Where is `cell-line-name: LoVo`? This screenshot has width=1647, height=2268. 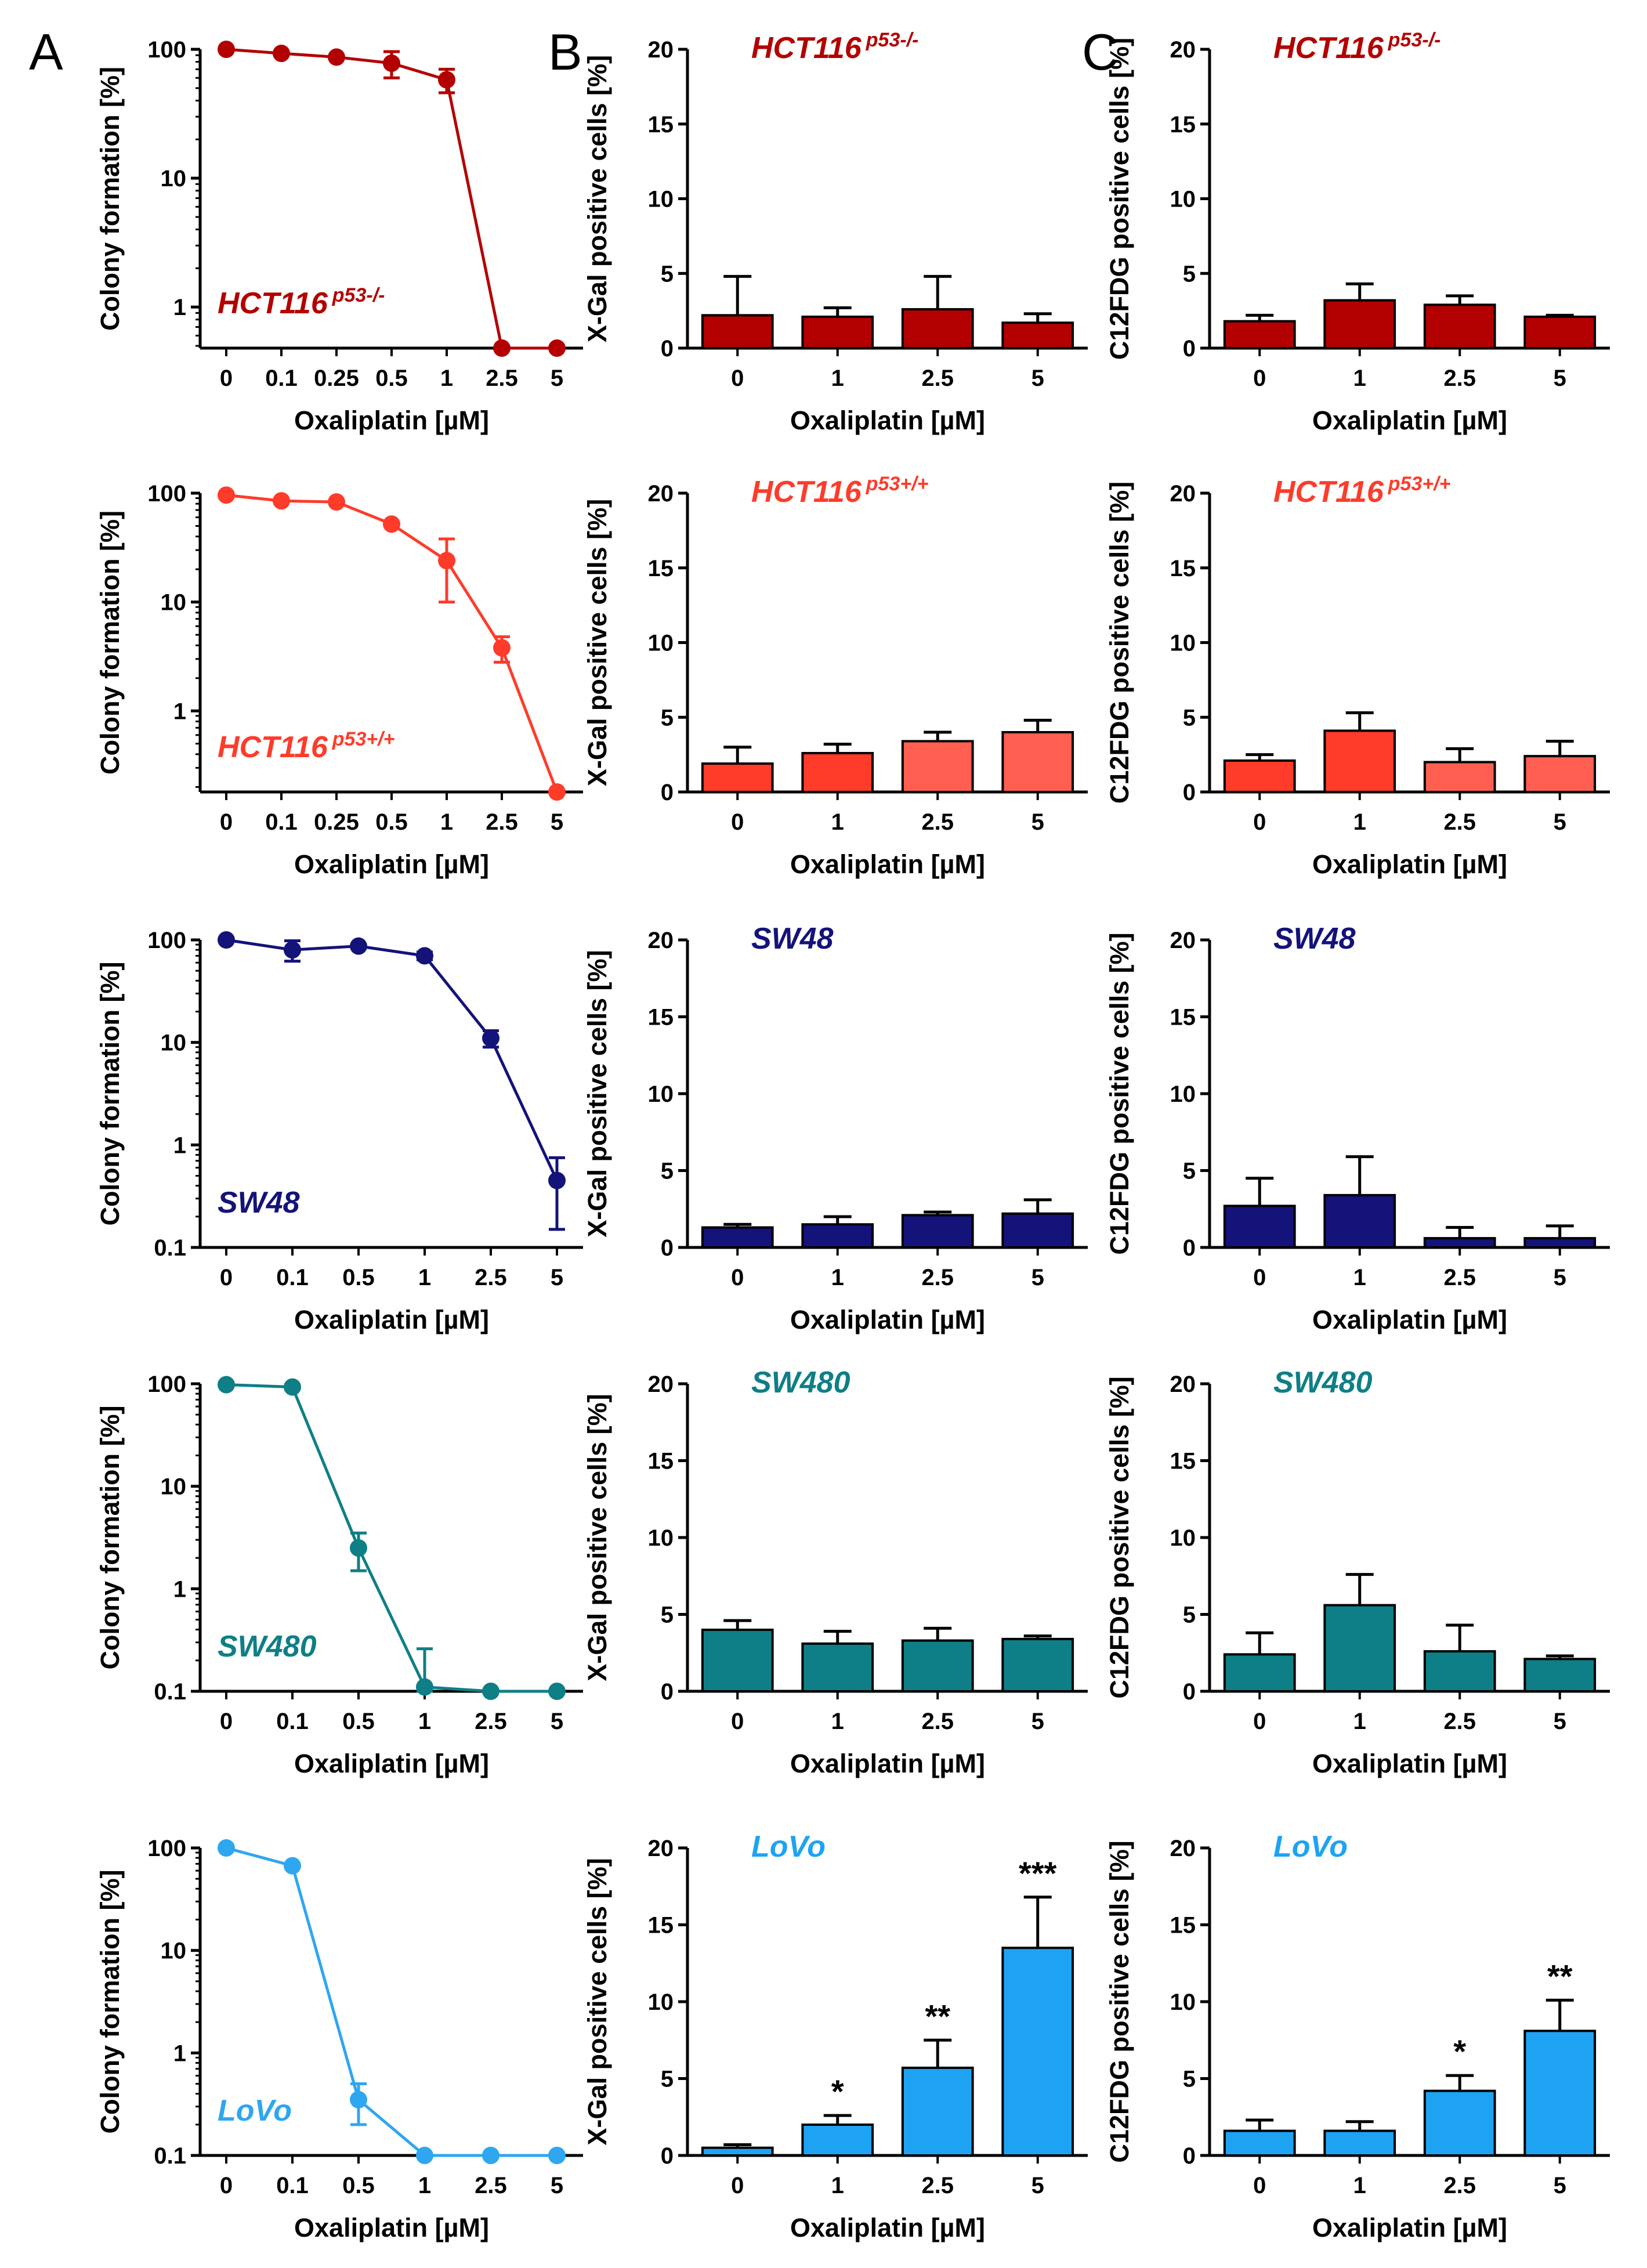 cell-line-name: LoVo is located at coordinates (255, 2111).